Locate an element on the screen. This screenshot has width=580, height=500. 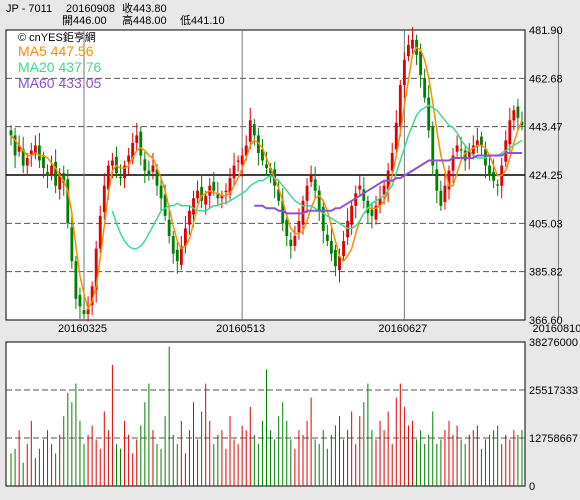
volume-y-tick: 12758667 is located at coordinates (553, 439).